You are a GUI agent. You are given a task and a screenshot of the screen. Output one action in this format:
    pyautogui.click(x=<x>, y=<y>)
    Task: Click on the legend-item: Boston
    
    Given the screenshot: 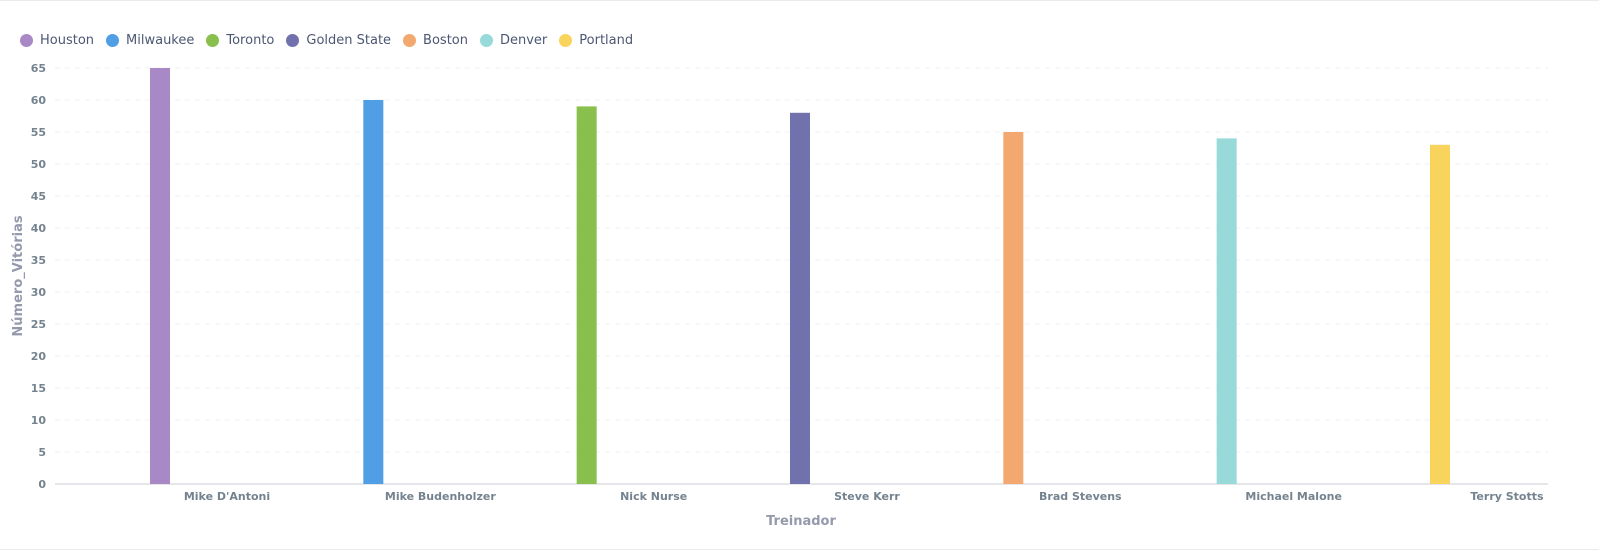 What is the action you would take?
    pyautogui.click(x=435, y=40)
    